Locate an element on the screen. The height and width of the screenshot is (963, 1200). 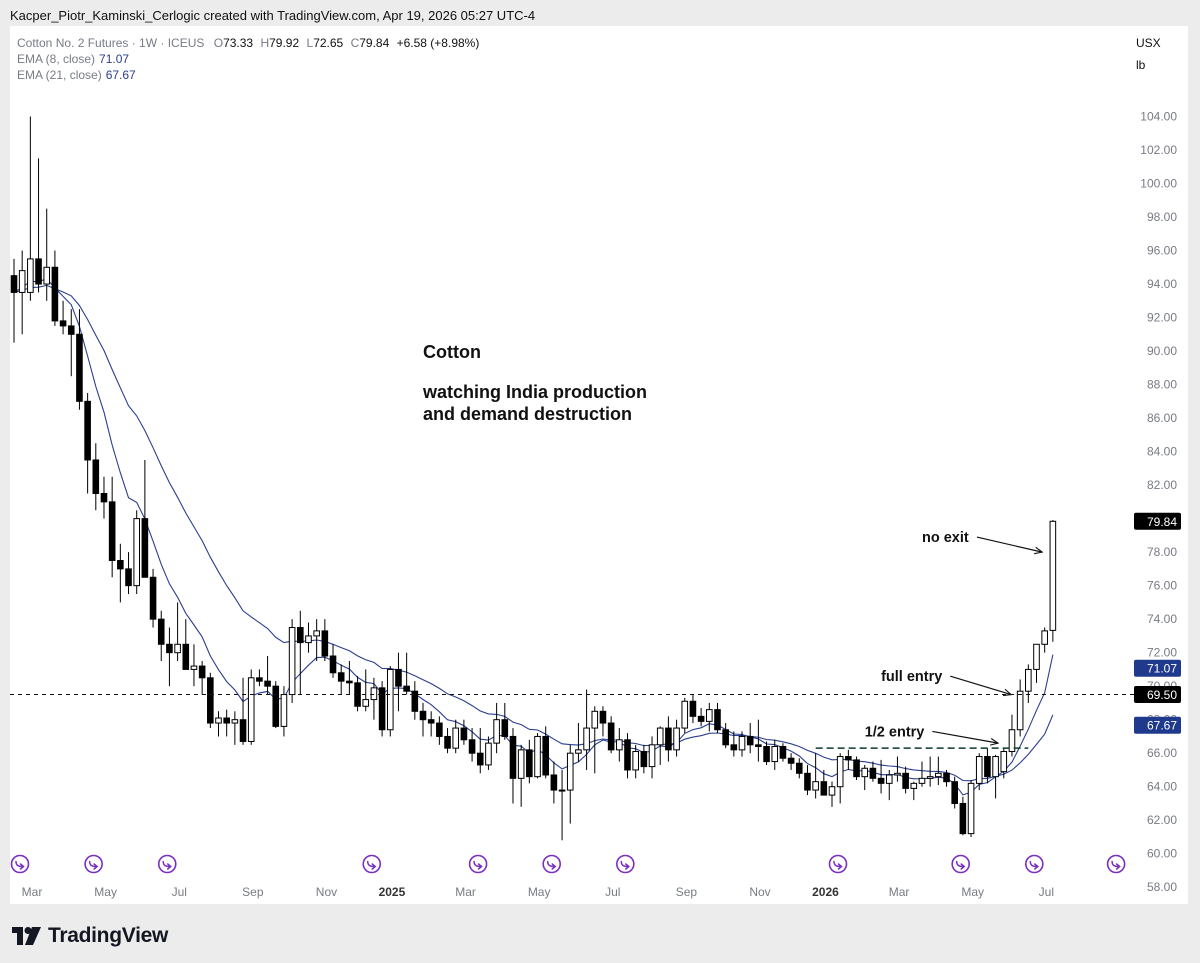
legend-ema21-row: EMA (21, close) 67.67 is located at coordinates (248, 75).